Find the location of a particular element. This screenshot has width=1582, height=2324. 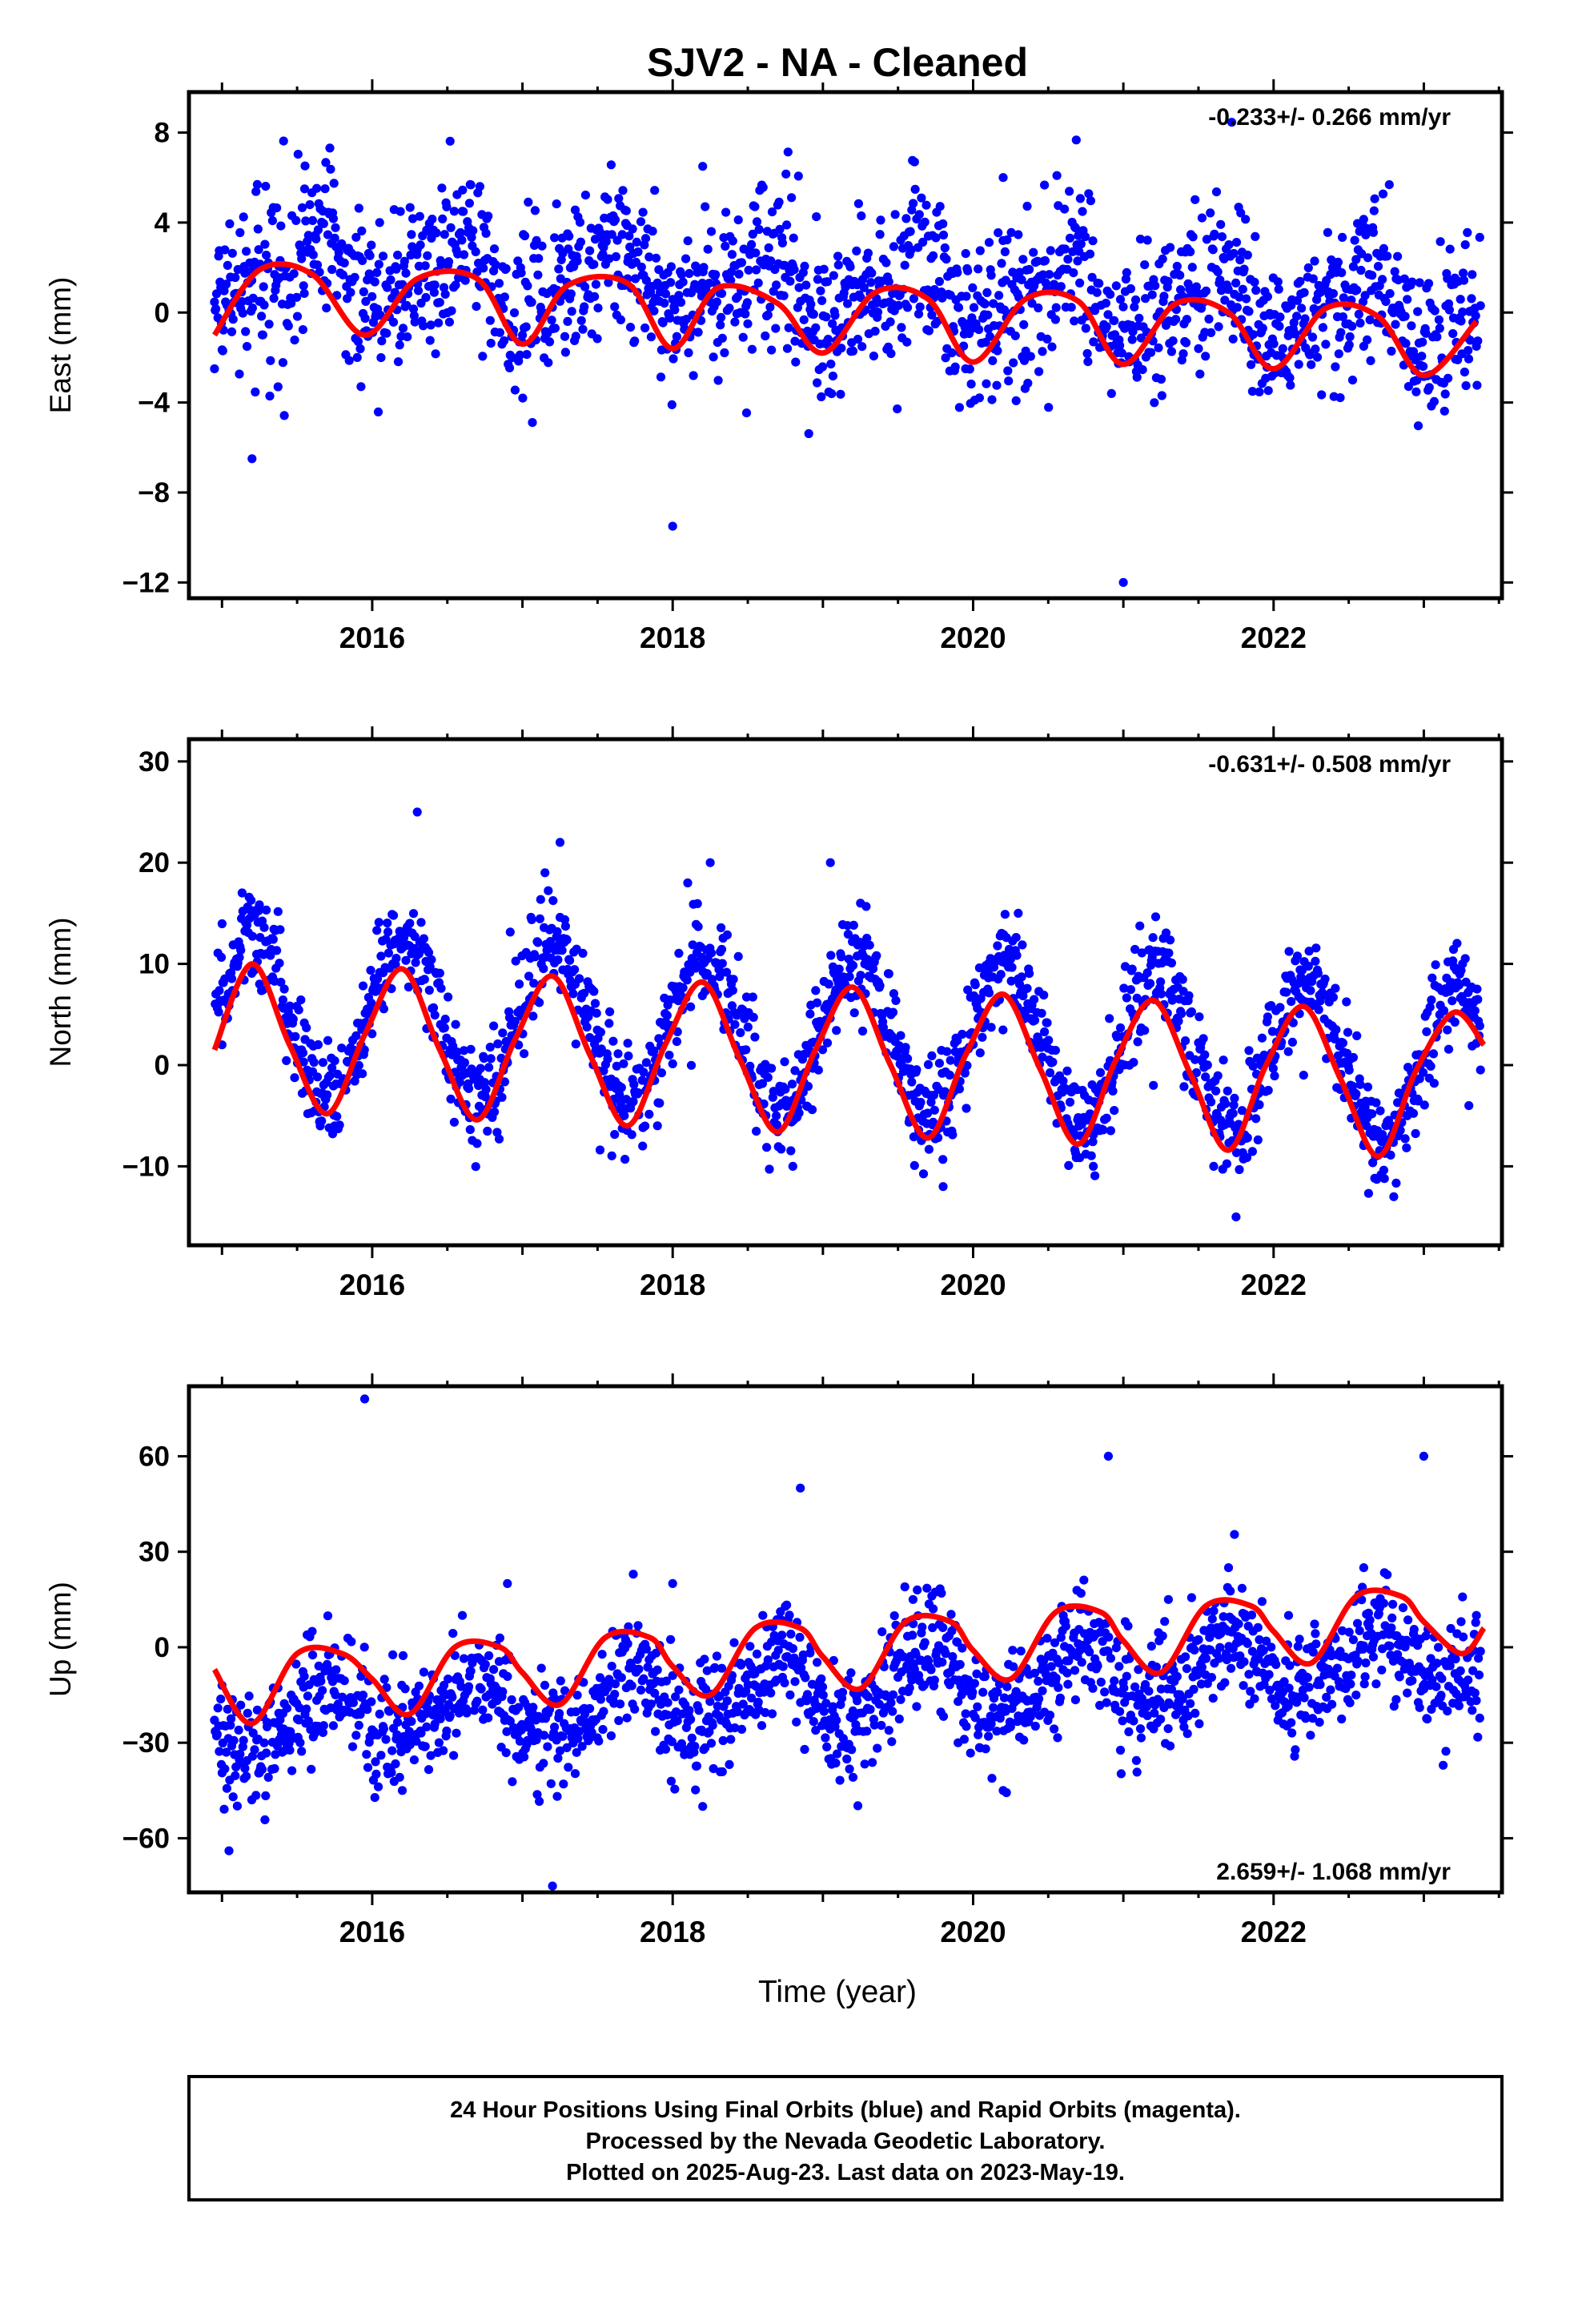

east-fit-curve is located at coordinates (845, 320).